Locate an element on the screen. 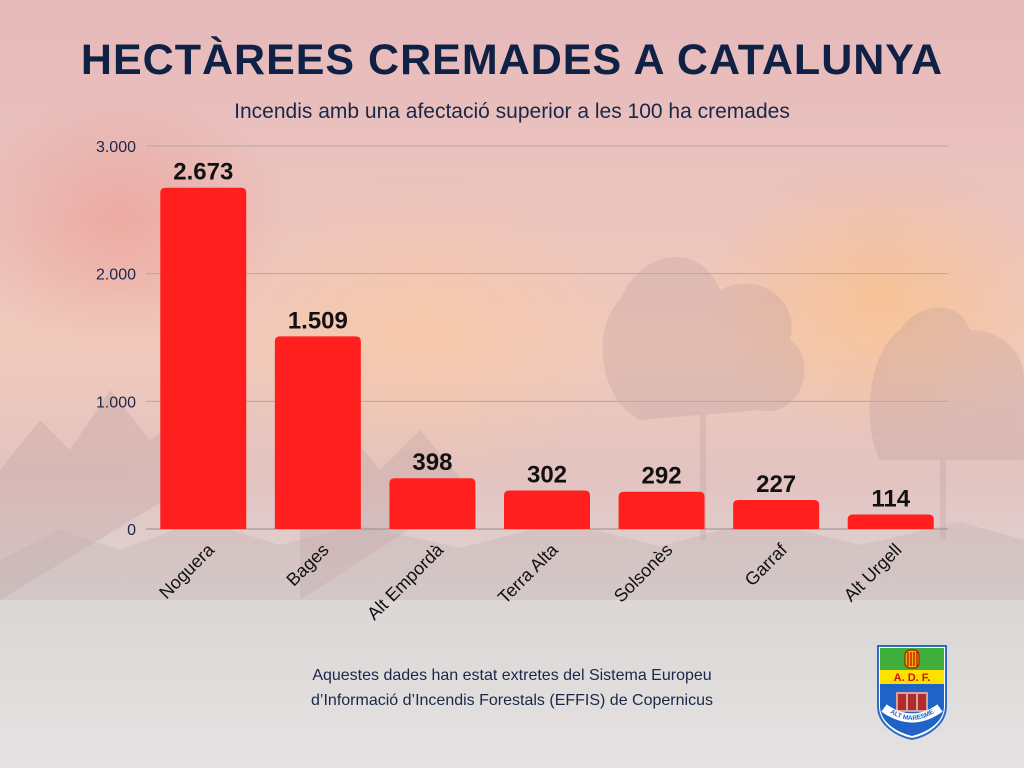  bar-value-label: 398 is located at coordinates (432, 462).